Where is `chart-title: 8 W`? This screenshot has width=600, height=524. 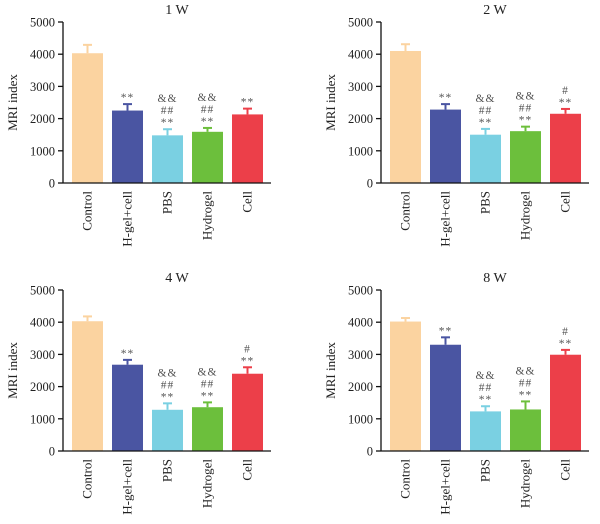
chart-title: 8 W is located at coordinates (495, 278).